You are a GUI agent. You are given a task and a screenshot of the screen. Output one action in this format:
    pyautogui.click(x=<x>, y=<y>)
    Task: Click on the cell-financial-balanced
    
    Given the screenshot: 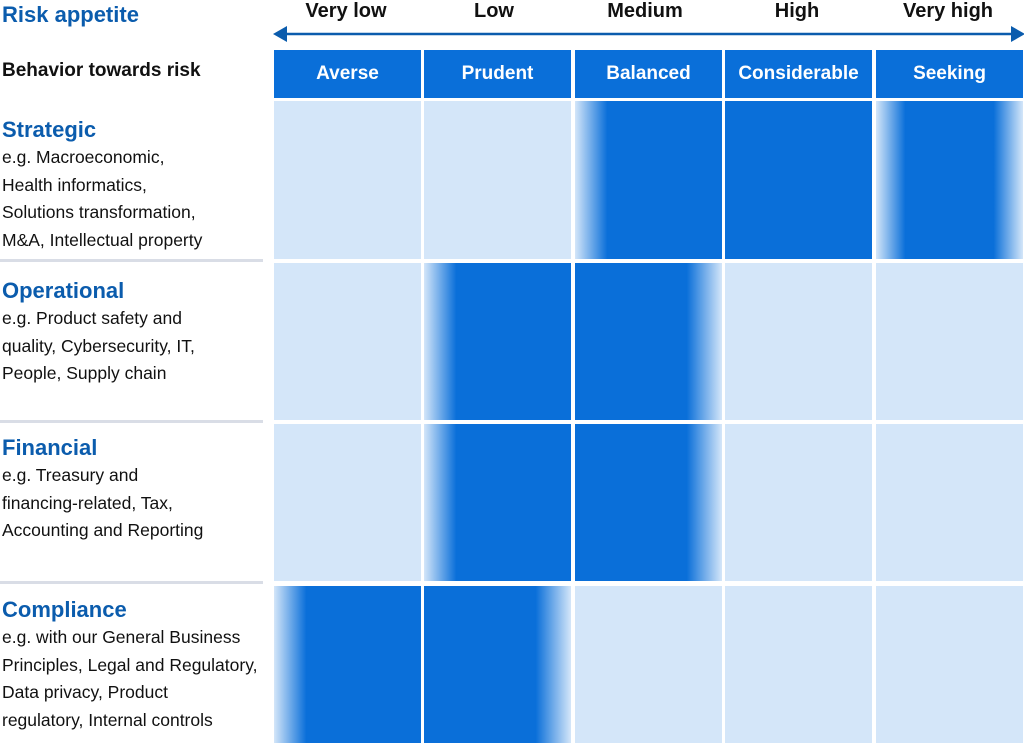 What is the action you would take?
    pyautogui.click(x=648, y=502)
    